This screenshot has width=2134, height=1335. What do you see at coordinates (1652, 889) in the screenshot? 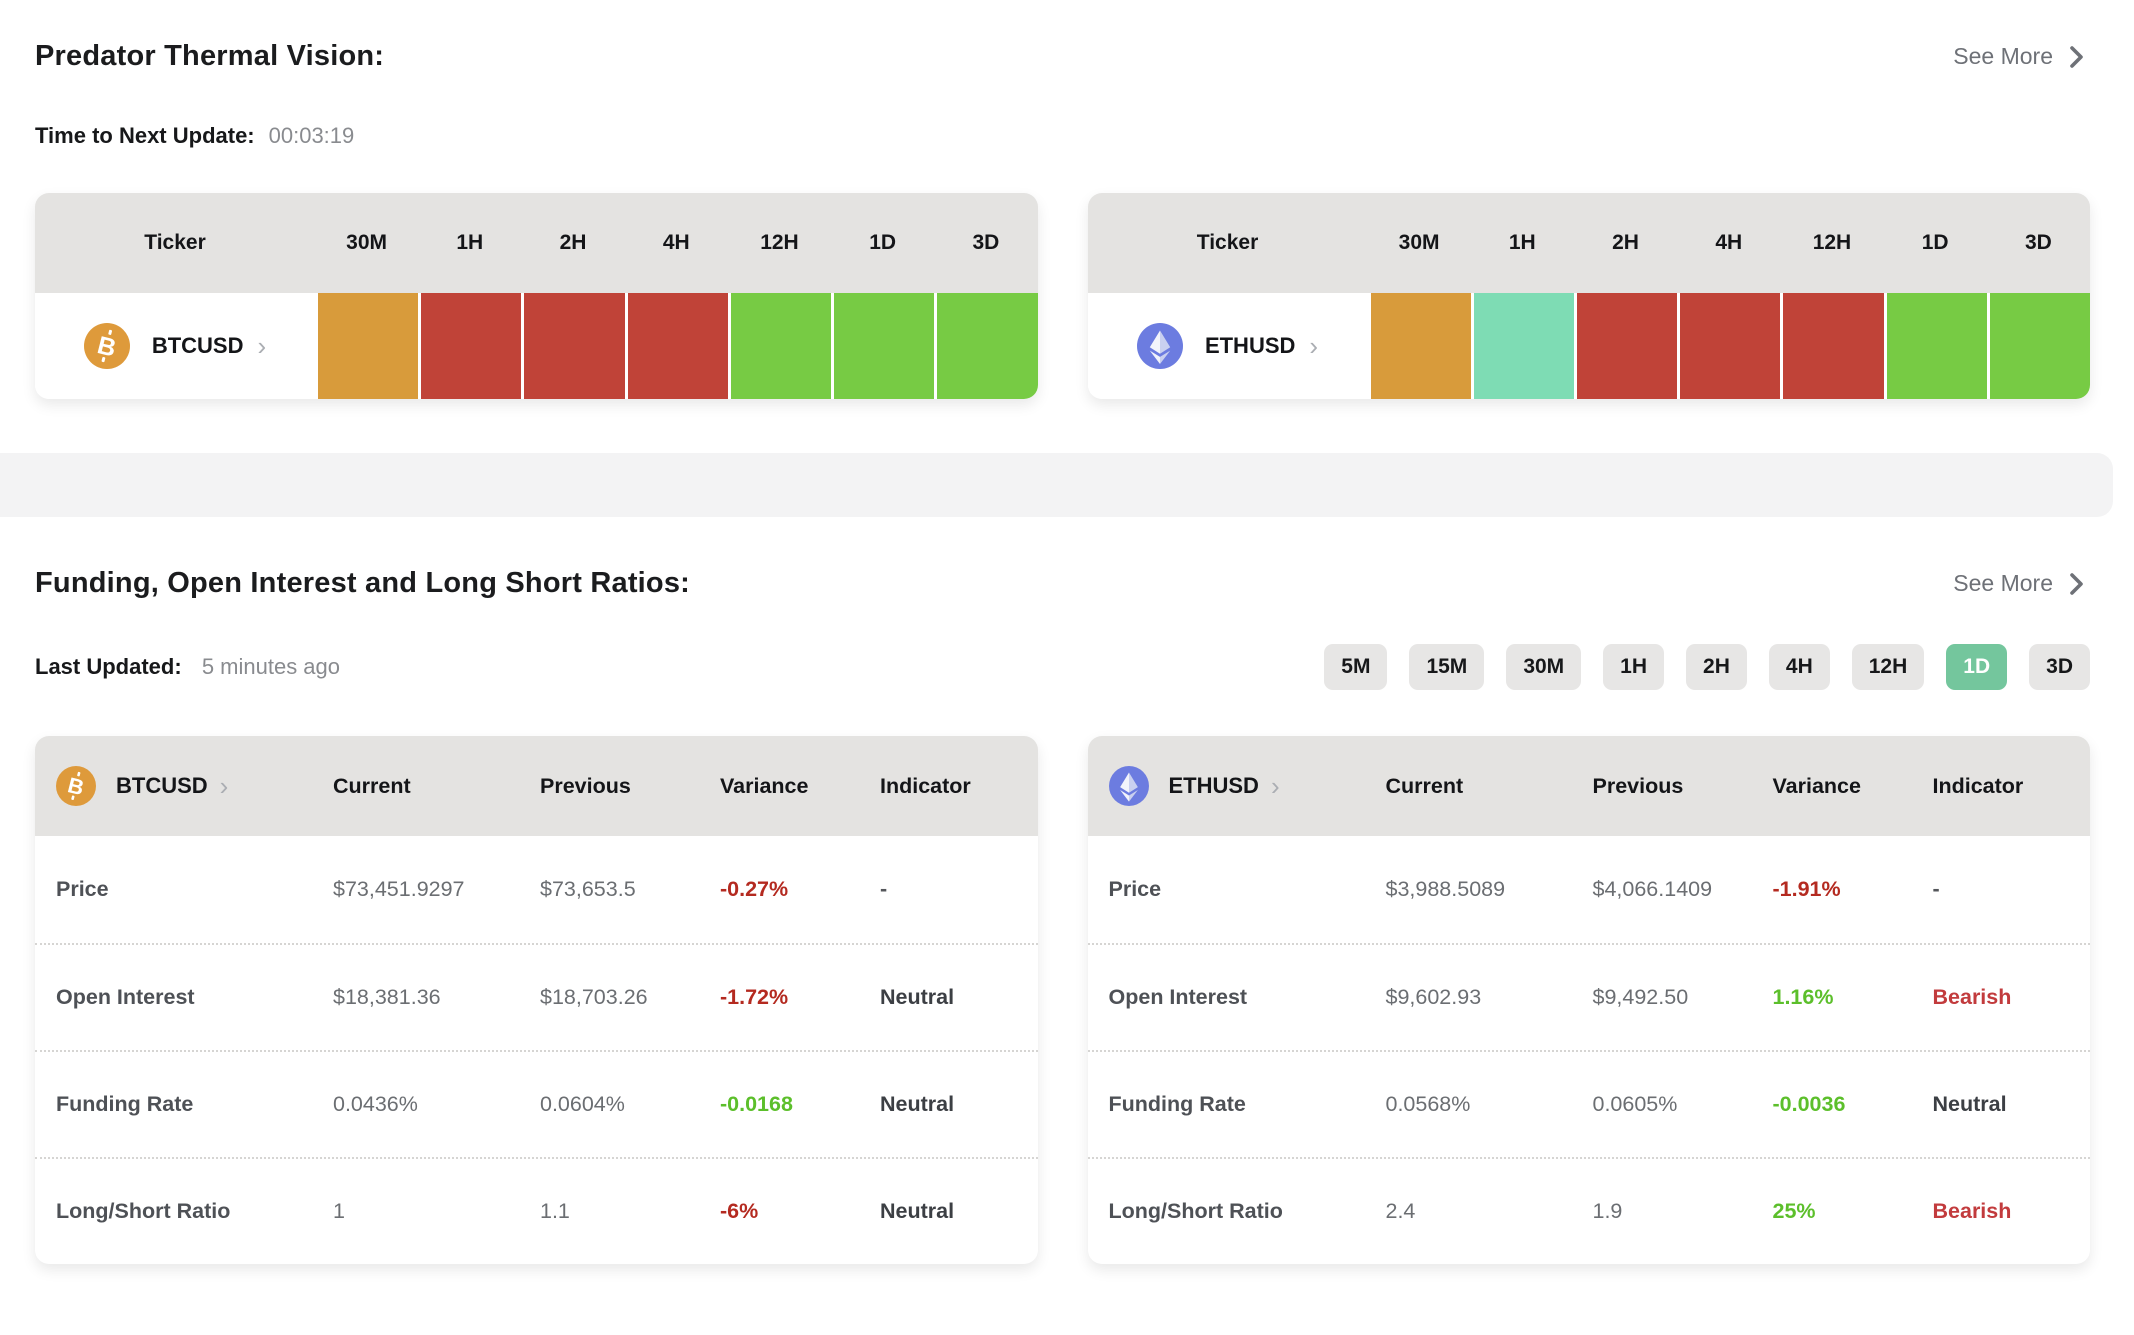
I see `previous-value: $4,066.1409` at bounding box center [1652, 889].